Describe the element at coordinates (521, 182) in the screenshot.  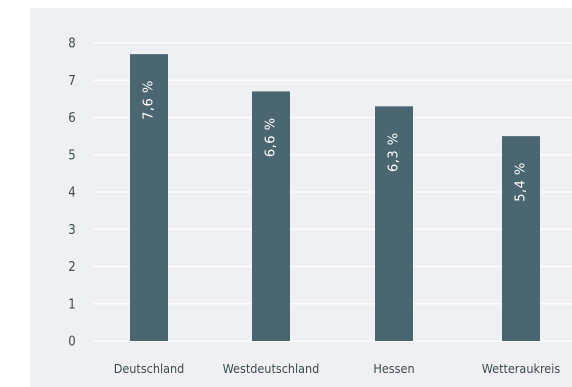
I see `bar-data-label: 5,4 %` at that location.